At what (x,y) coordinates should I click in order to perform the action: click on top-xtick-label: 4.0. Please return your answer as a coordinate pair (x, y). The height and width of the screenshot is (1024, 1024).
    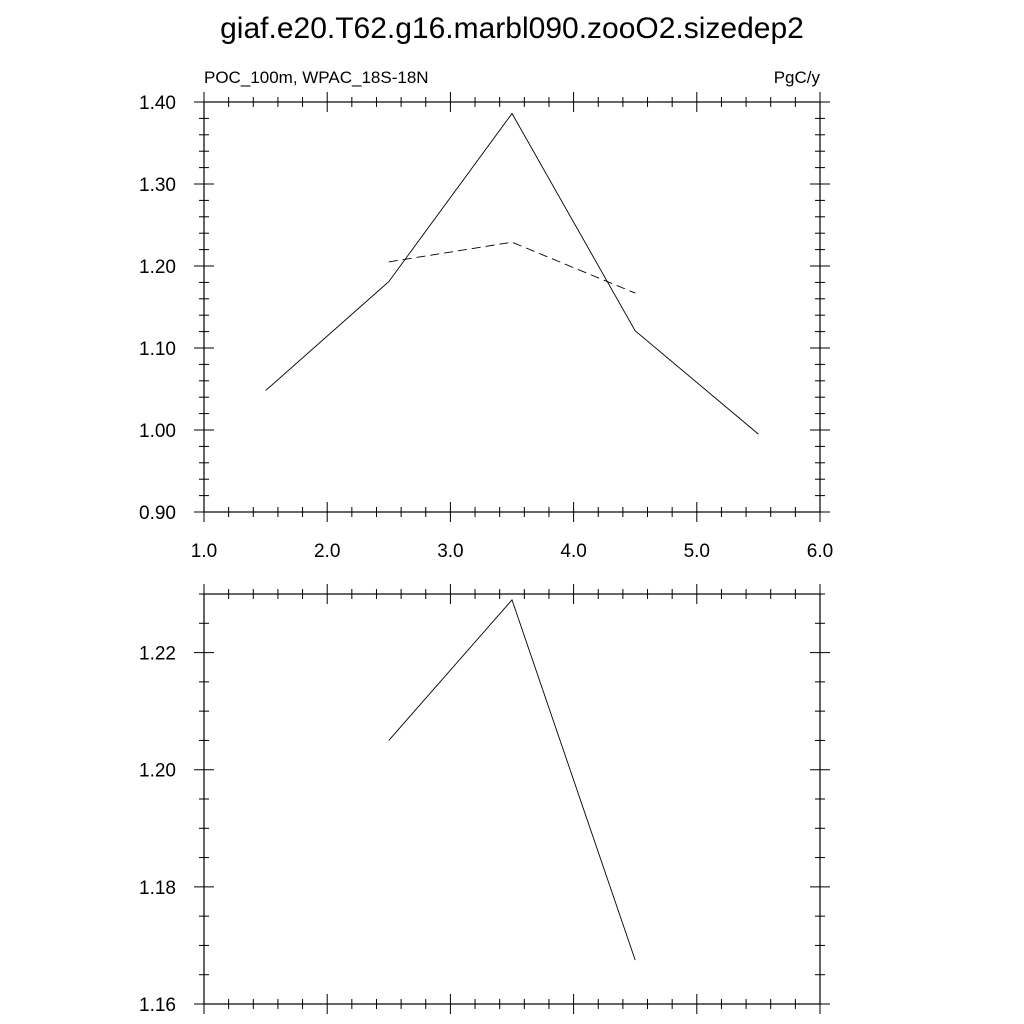
    Looking at the image, I should click on (573, 551).